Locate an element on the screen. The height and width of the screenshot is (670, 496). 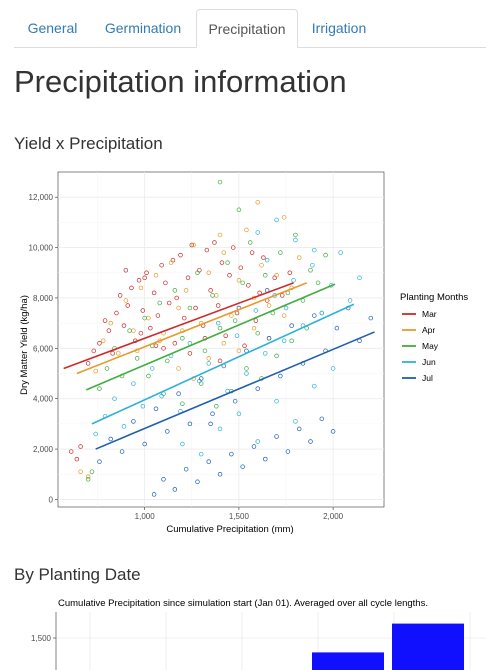
x-tick-label: 1,500 is located at coordinates (239, 516).